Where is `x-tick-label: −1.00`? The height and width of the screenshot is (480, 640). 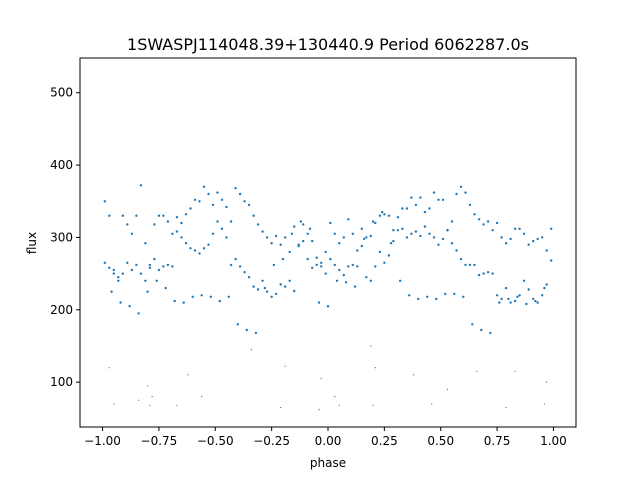 x-tick-label: −1.00 is located at coordinates (102, 441).